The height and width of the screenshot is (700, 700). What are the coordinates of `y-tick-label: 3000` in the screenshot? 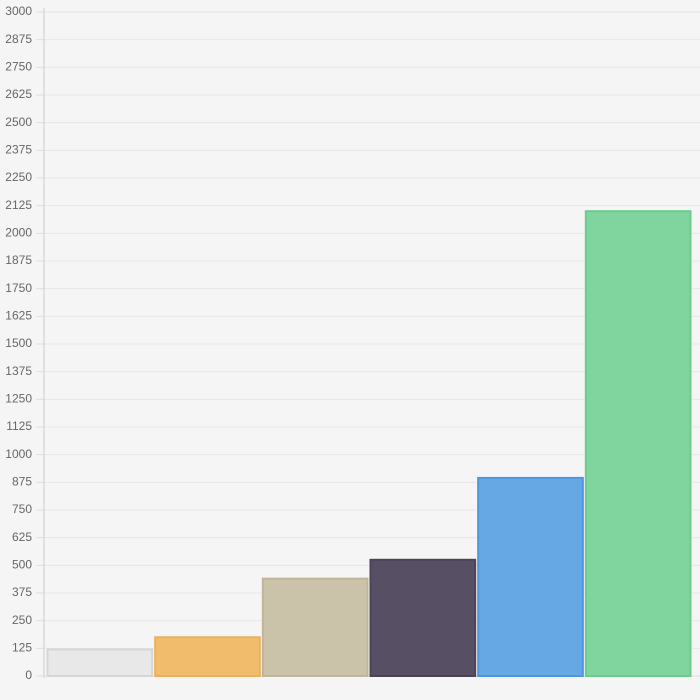 It's located at (18, 11).